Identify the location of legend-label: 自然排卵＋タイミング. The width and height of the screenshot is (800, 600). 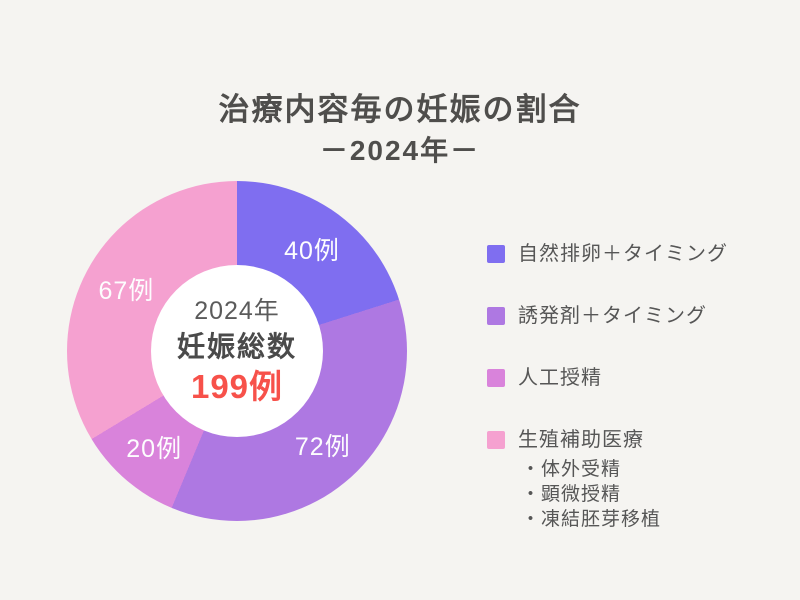
(623, 254).